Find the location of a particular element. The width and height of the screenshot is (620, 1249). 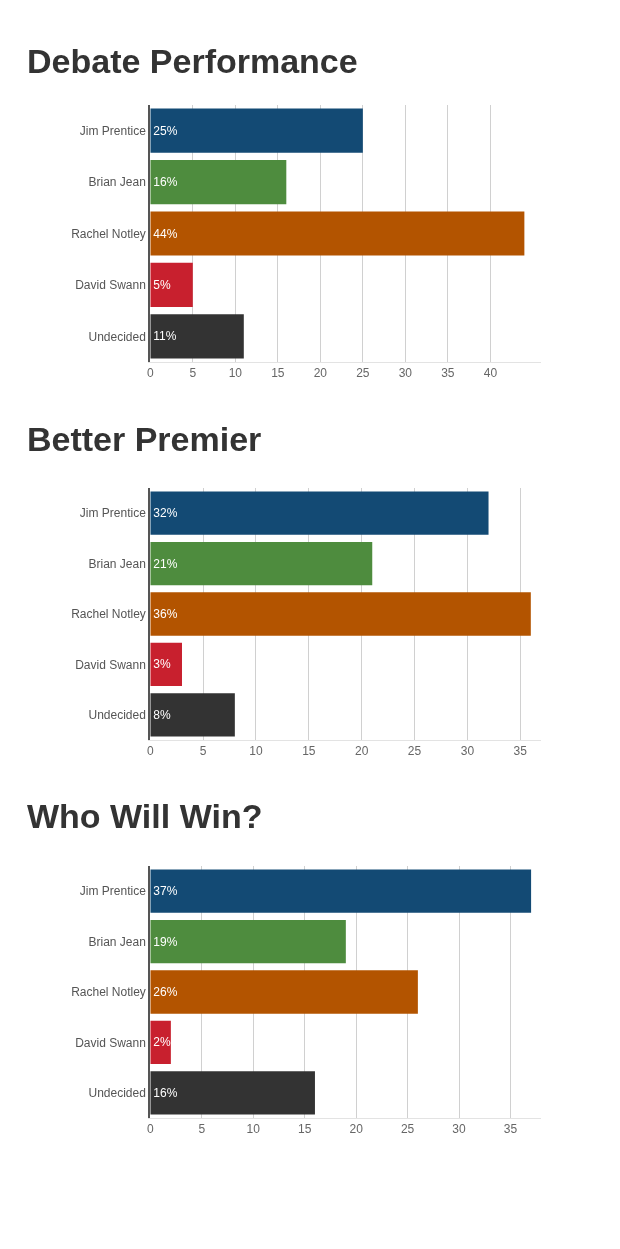

chart-title: Who Will Win? is located at coordinates (145, 816).